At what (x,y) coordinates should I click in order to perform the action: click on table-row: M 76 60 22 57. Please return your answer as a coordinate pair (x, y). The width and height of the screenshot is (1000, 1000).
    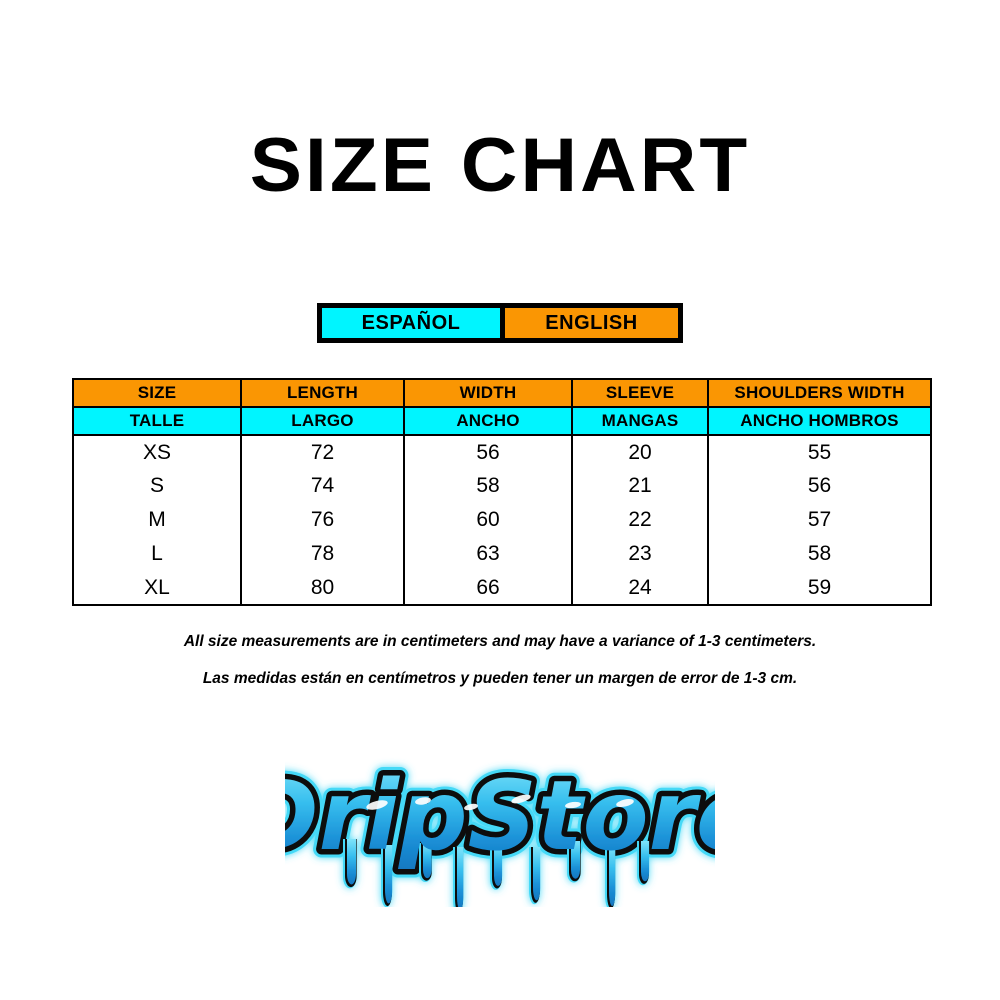
    Looking at the image, I should click on (502, 520).